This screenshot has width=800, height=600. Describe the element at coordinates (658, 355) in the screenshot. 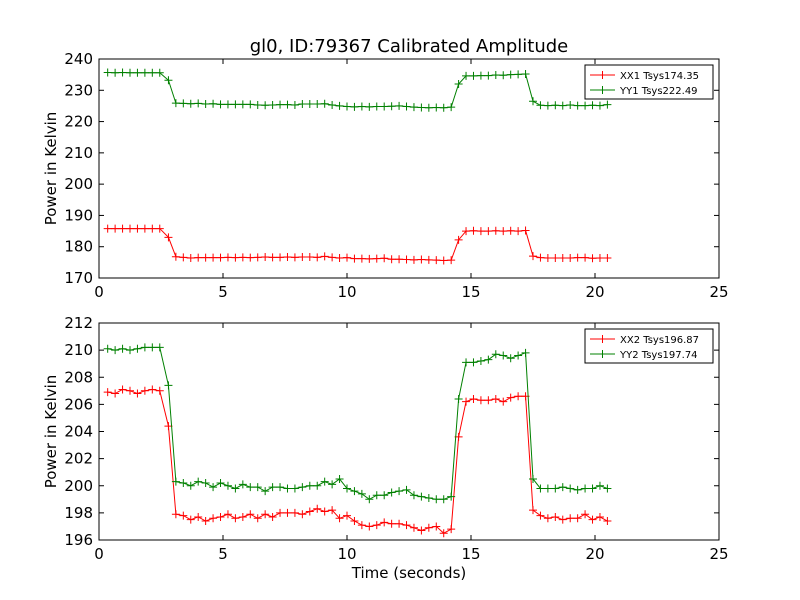

I see `legend-label: YY2 Tsys197.74` at that location.